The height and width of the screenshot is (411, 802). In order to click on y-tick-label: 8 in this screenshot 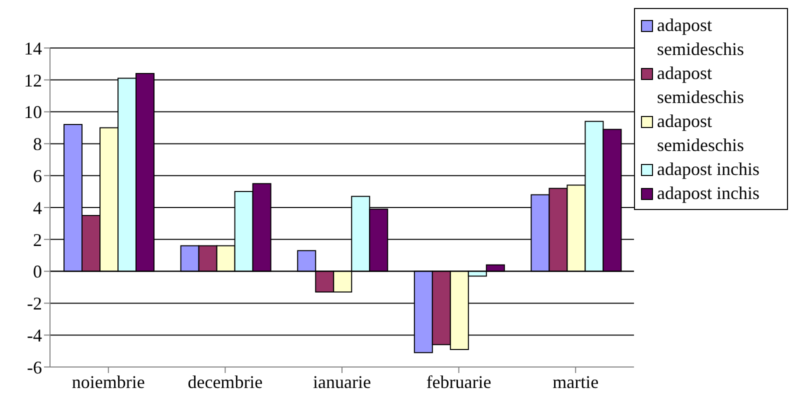, I will do `click(37, 144)`.